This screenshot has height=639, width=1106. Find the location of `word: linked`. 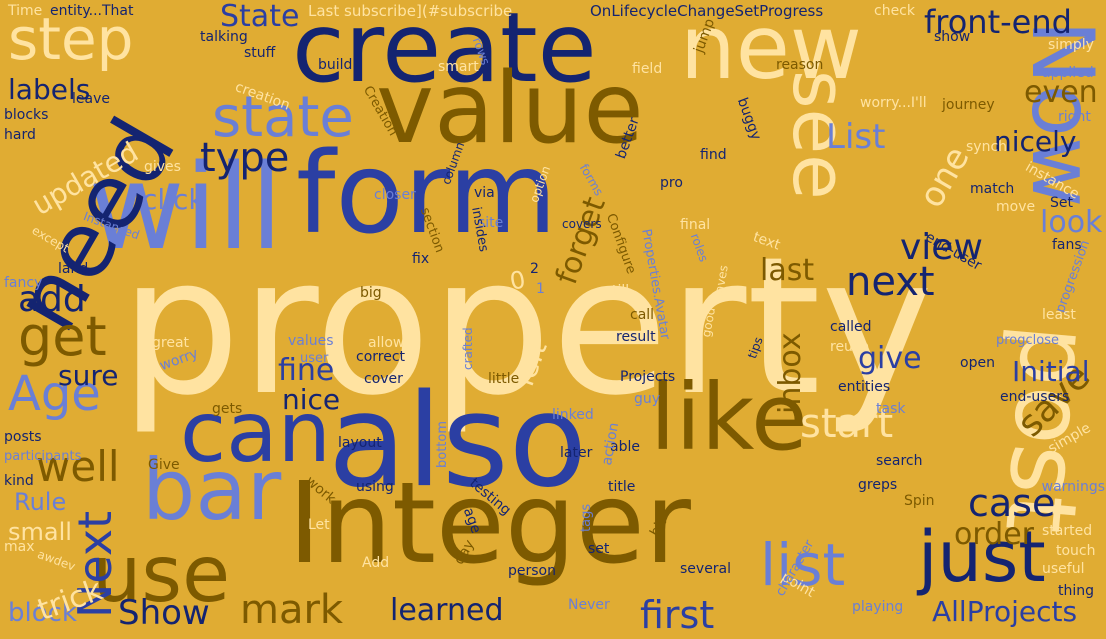

word: linked is located at coordinates (573, 415).